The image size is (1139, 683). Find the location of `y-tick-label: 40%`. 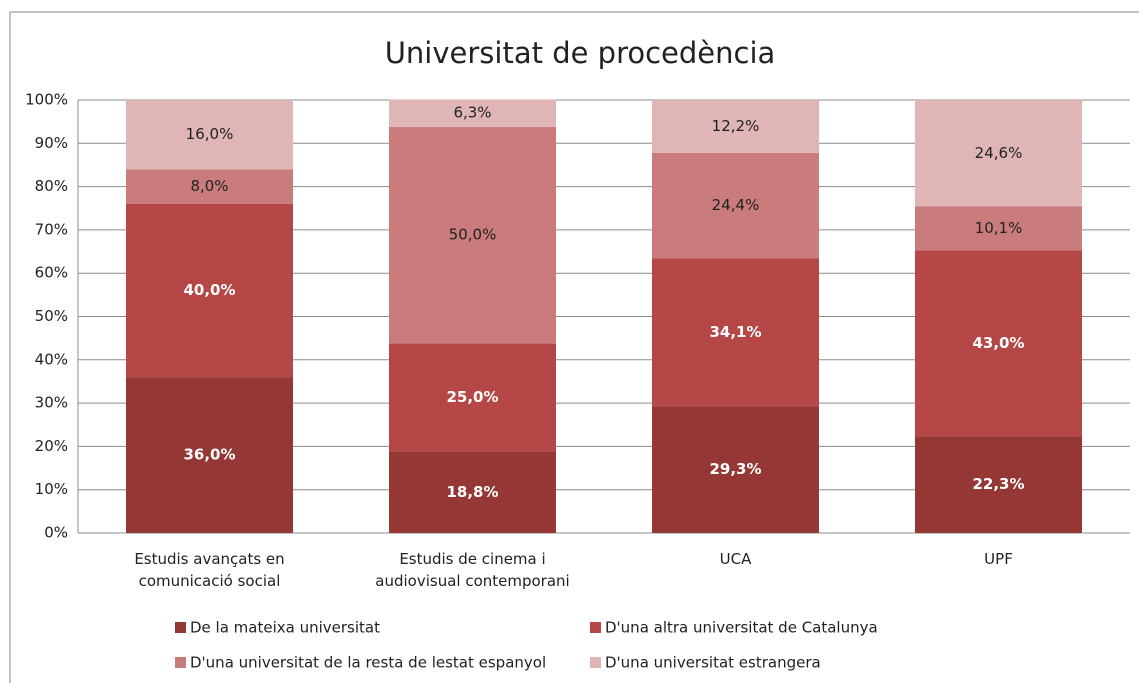

y-tick-label: 40% is located at coordinates (51, 359).